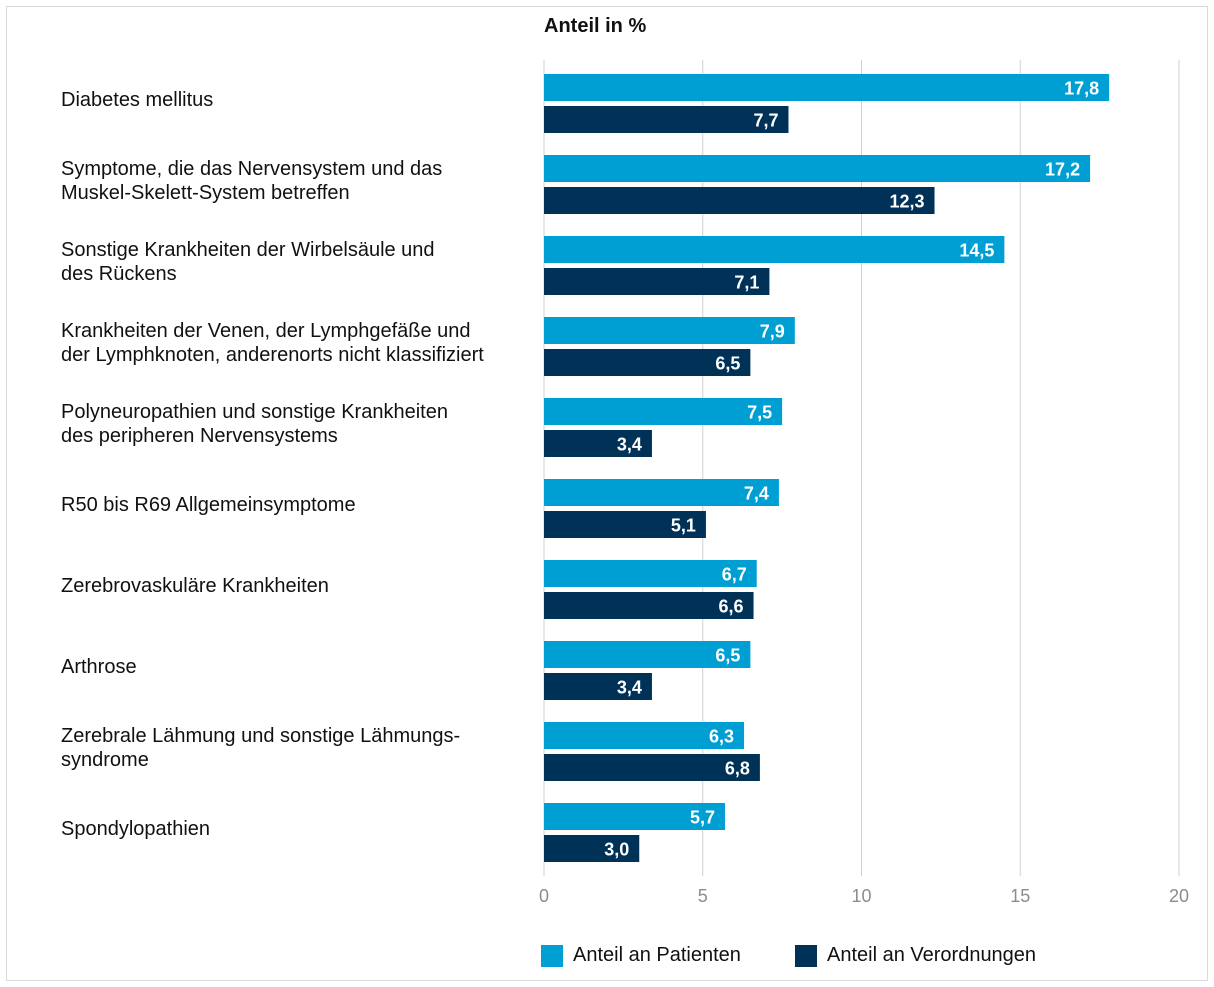 The width and height of the screenshot is (1214, 987). I want to click on bar-data-label: 17,8, so click(1081, 89).